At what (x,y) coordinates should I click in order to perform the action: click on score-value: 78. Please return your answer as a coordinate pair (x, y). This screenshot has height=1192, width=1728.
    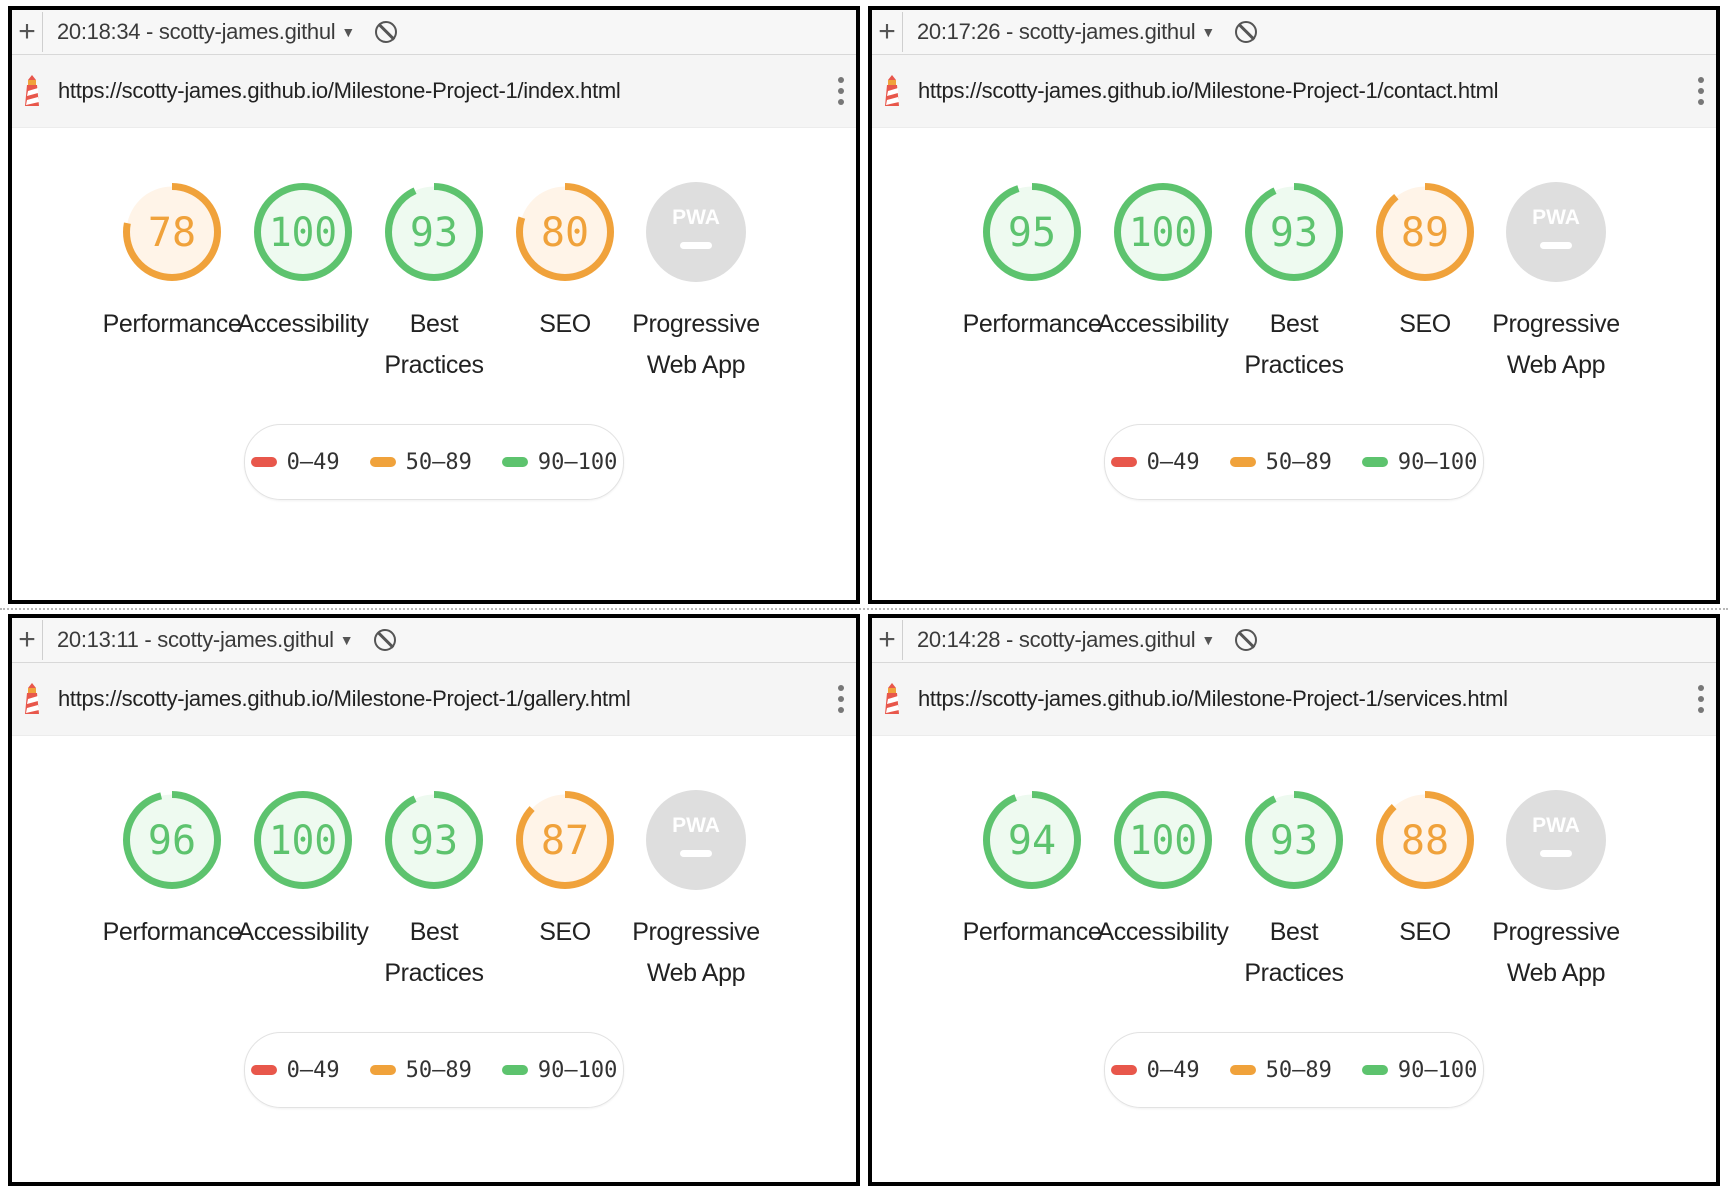
    Looking at the image, I should click on (172, 233).